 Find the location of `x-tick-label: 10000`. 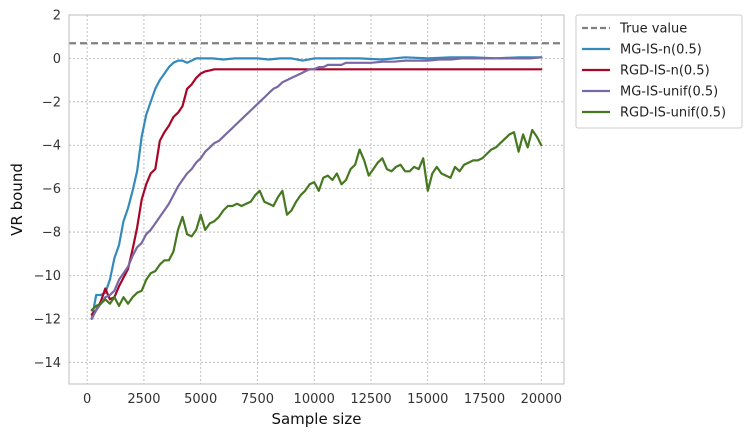

x-tick-label: 10000 is located at coordinates (314, 399).